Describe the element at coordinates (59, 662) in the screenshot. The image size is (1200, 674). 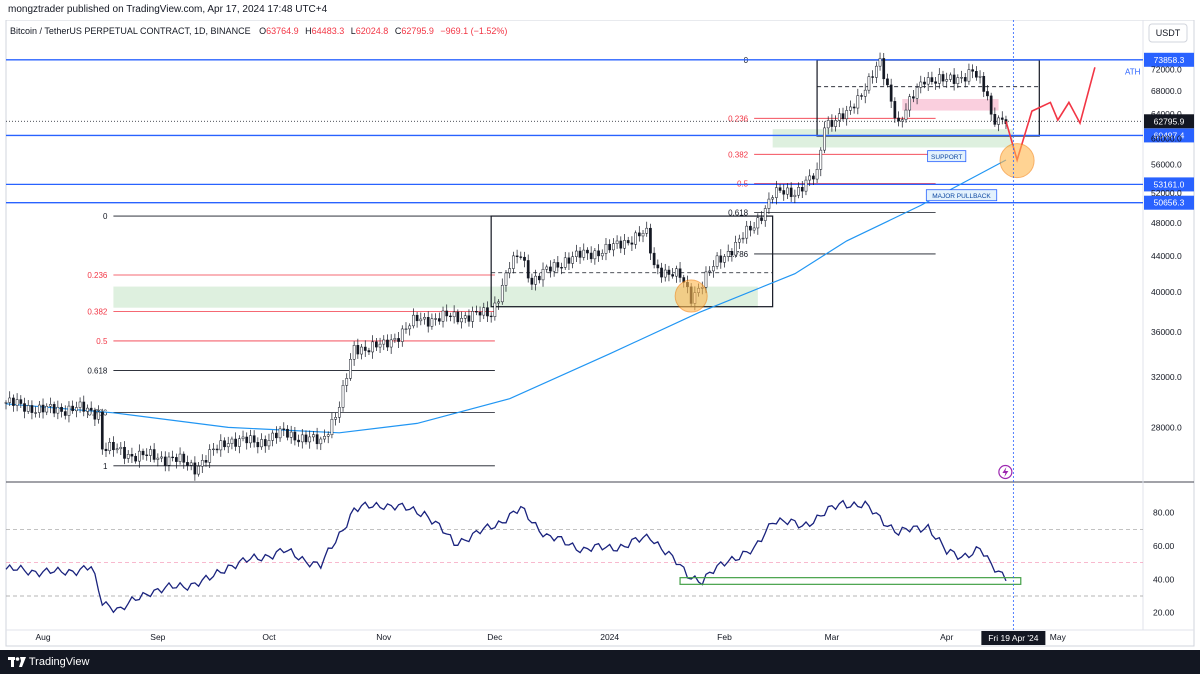
I see `brand-label: TradingView` at that location.